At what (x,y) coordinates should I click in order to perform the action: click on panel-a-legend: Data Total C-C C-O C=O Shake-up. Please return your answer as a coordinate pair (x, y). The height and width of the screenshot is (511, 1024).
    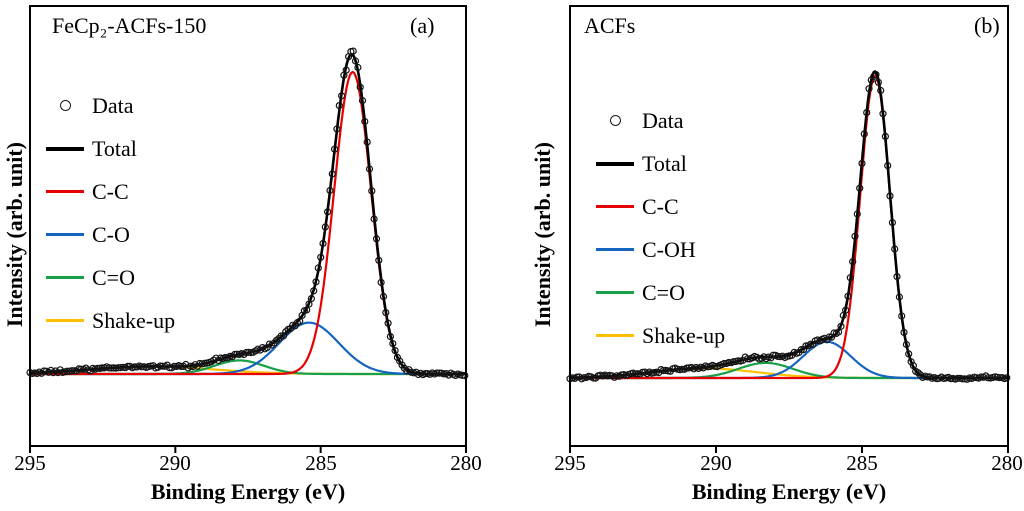
    Looking at the image, I should click on (110, 213).